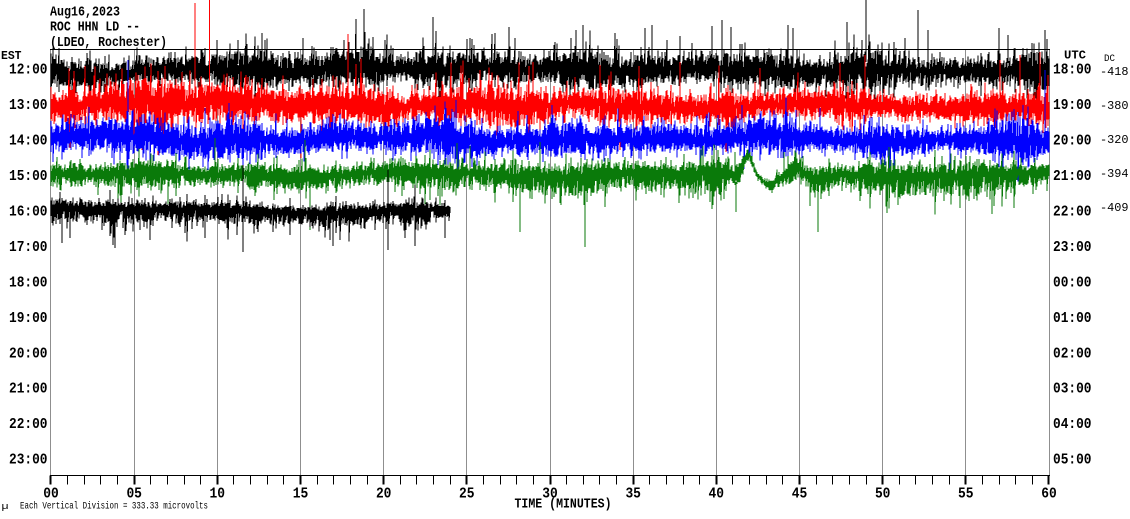  What do you see at coordinates (301, 494) in the screenshot?
I see `svg-text: 15` at bounding box center [301, 494].